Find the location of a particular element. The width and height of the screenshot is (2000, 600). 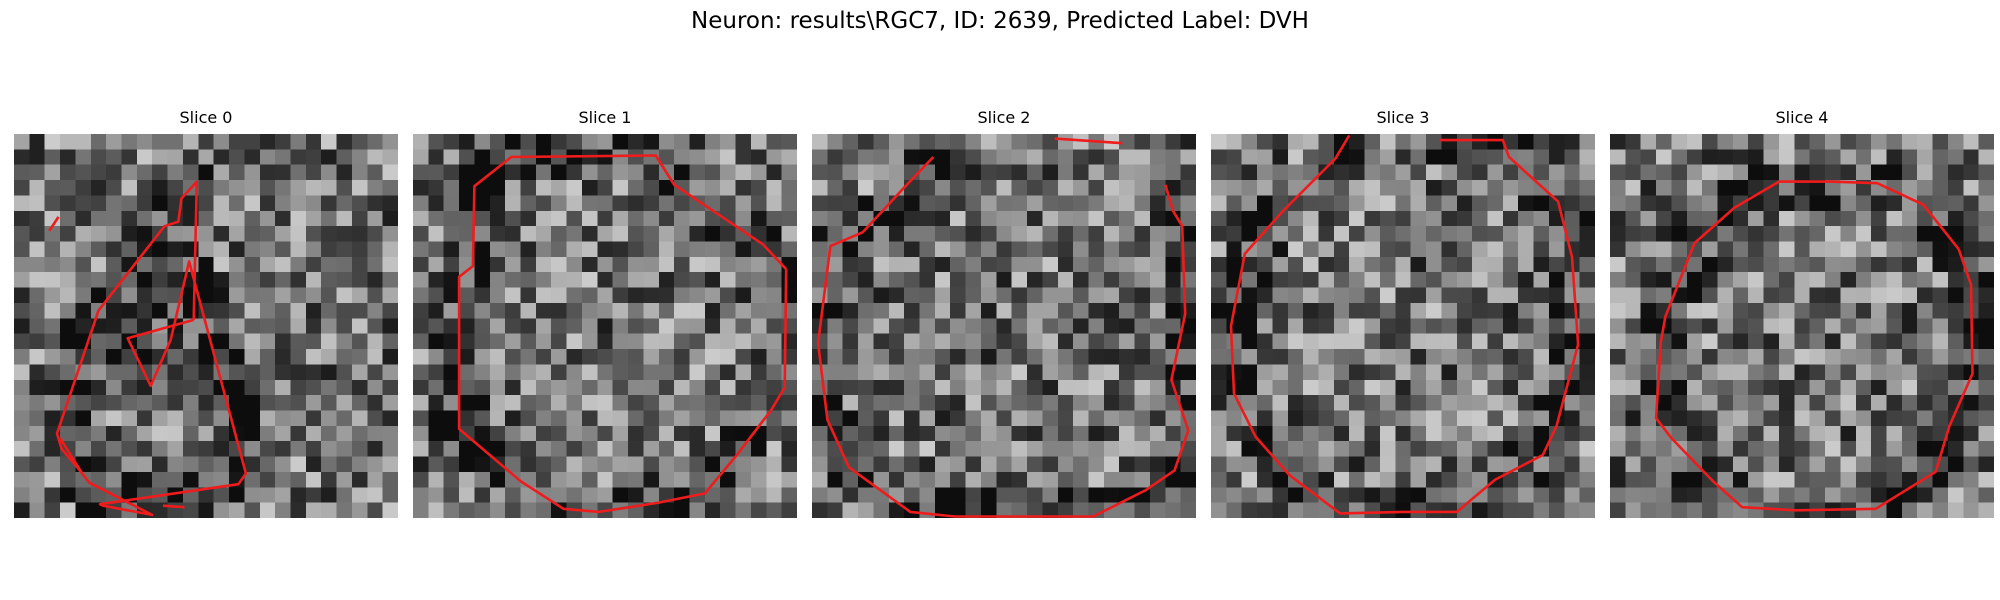

slice-title: Slice 0 is located at coordinates (206, 117).